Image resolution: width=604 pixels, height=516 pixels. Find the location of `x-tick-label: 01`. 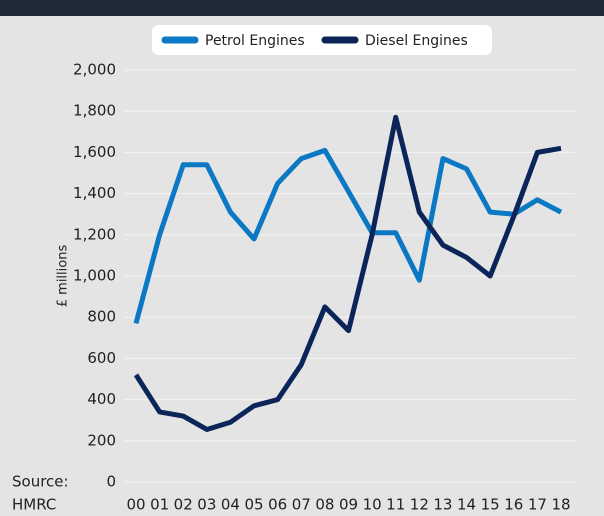

x-tick-label: 01 is located at coordinates (159, 505).